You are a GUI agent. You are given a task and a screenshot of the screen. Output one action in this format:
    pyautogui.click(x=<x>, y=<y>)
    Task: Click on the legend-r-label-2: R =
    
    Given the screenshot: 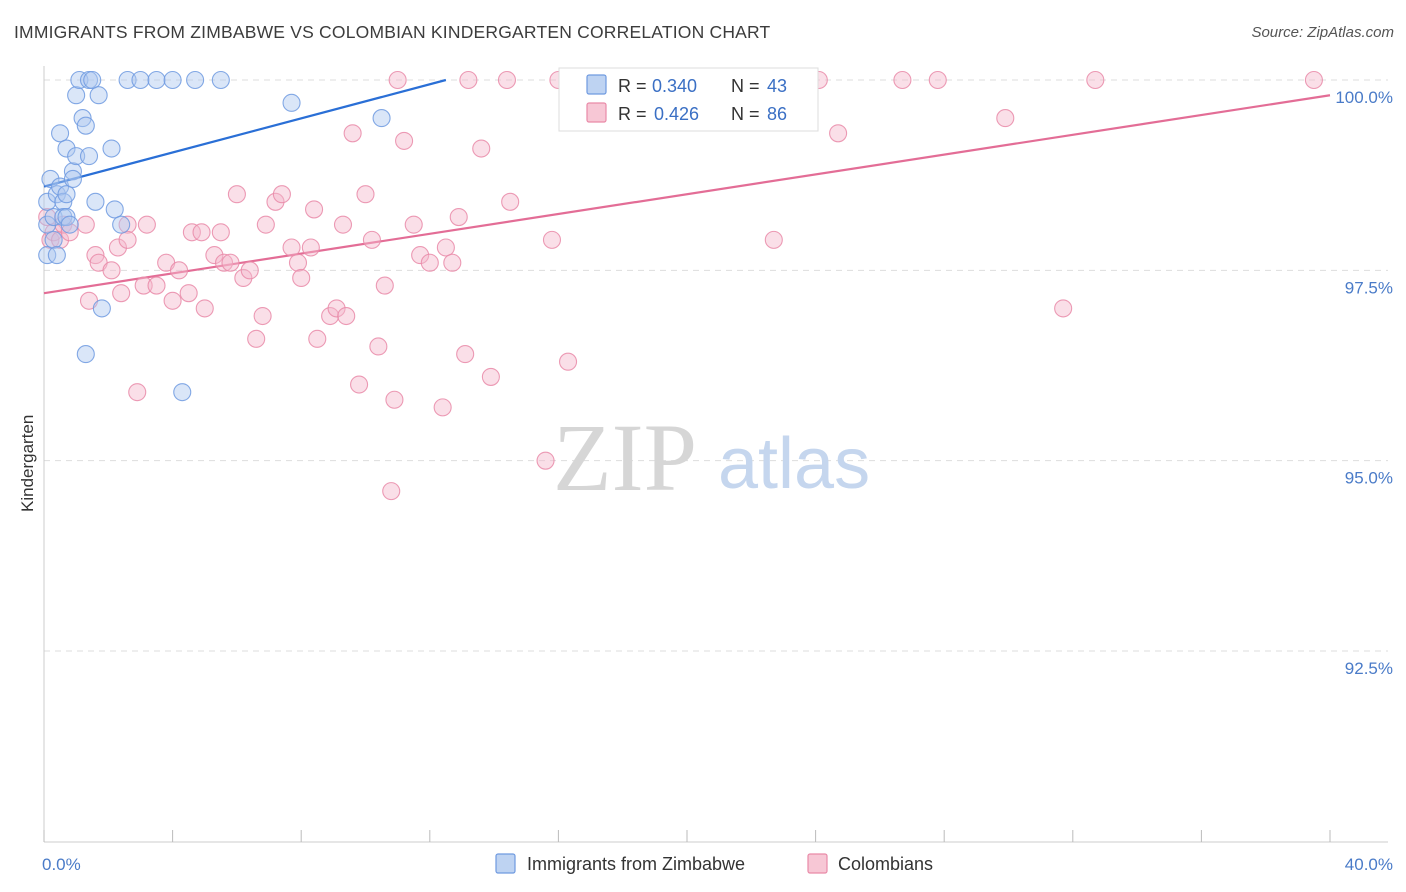 What is the action you would take?
    pyautogui.click(x=632, y=114)
    